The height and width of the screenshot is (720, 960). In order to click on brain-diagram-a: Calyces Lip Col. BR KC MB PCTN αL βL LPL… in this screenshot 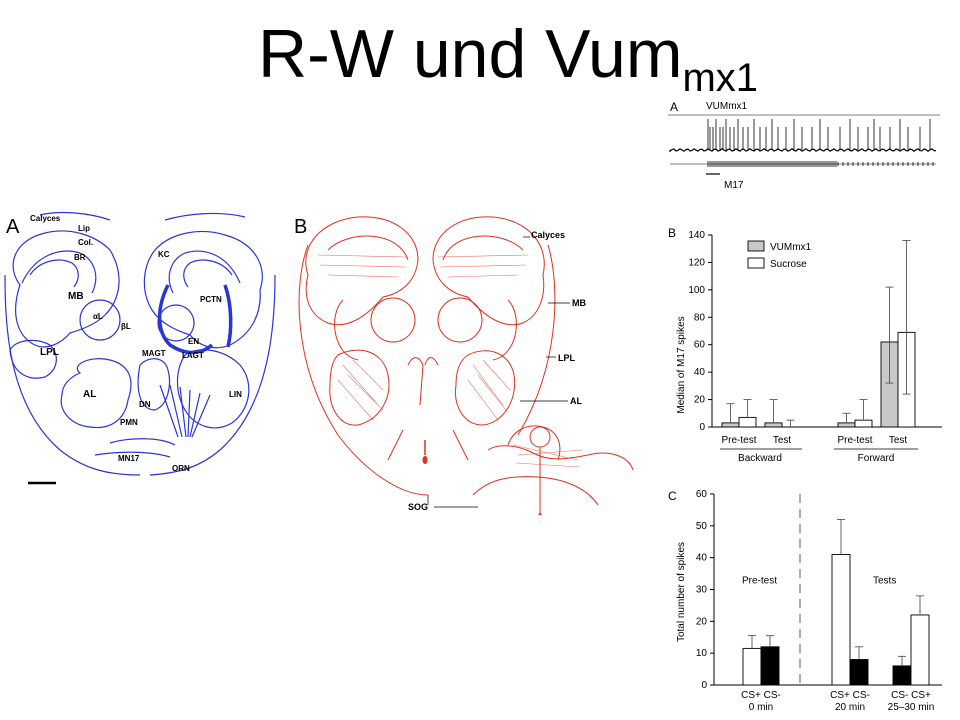, I will do `click(140, 348)`.